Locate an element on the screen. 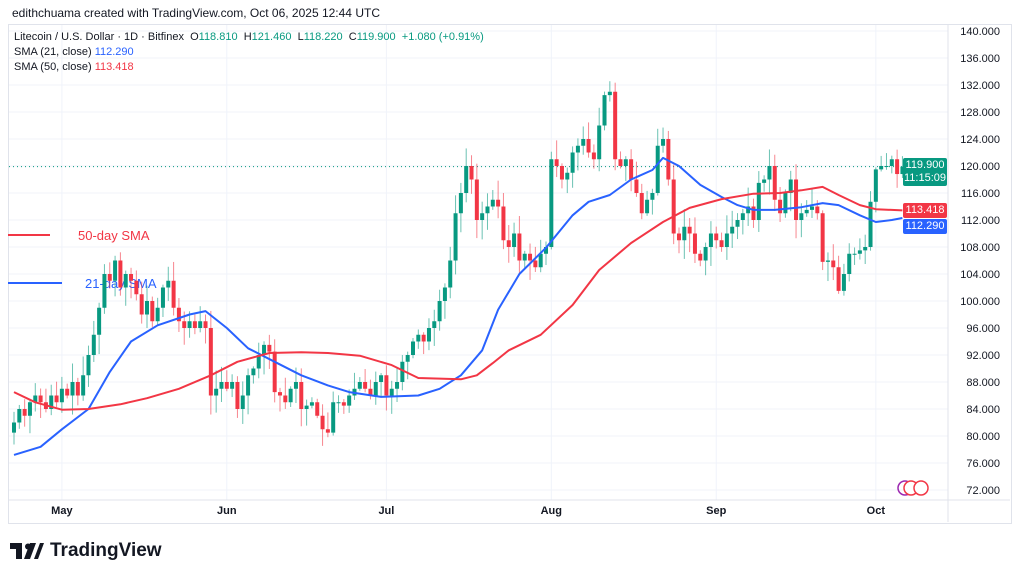 This screenshot has width=1024, height=577. y-tick-label: 100.000 is located at coordinates (980, 302).